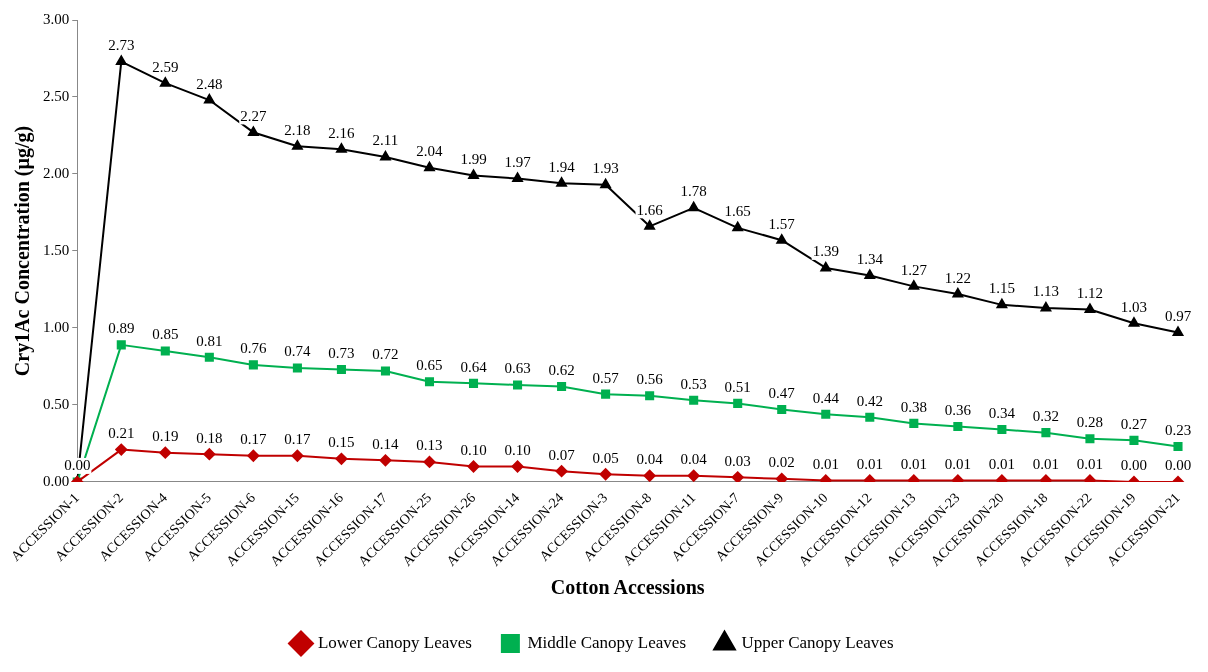 The image size is (1208, 672). I want to click on data-label: 0.72, so click(385, 354).